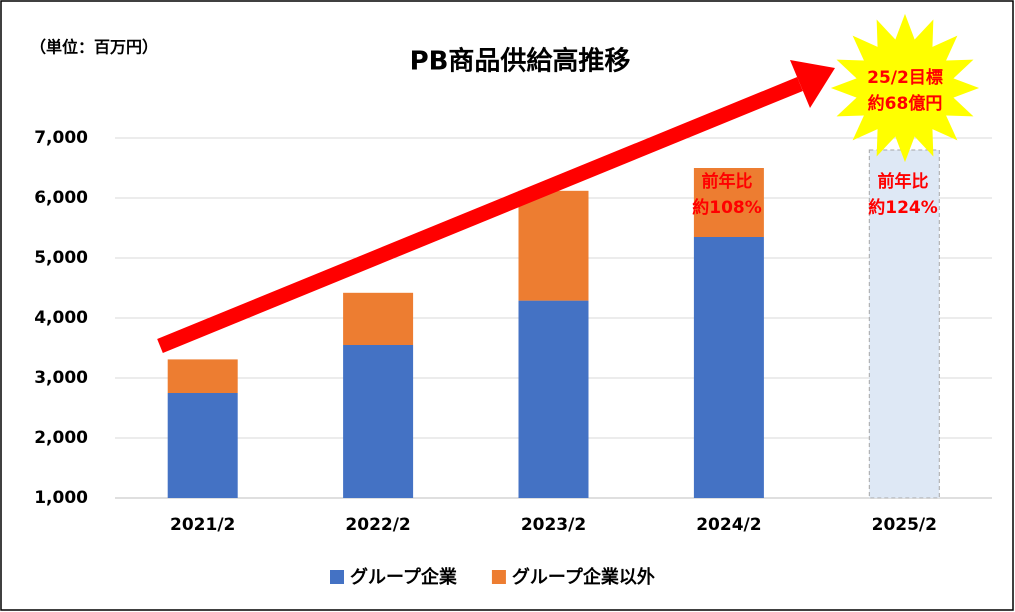 This screenshot has width=1015, height=612. What do you see at coordinates (377, 525) in the screenshot?
I see `x-tick-label: 2022/2` at bounding box center [377, 525].